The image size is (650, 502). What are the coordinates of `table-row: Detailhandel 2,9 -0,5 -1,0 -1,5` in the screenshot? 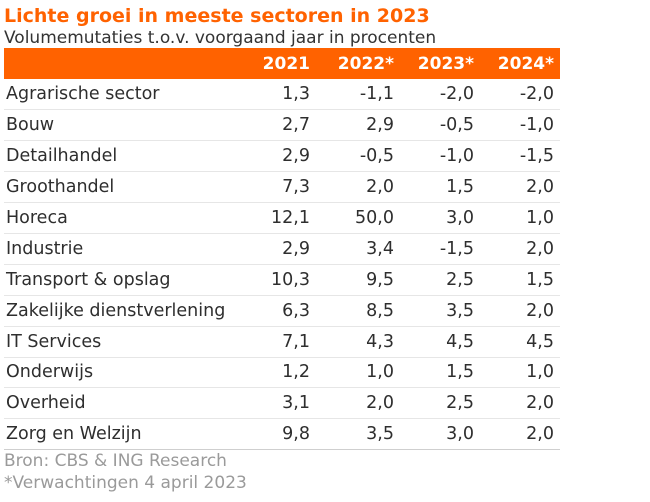 It's located at (282, 156).